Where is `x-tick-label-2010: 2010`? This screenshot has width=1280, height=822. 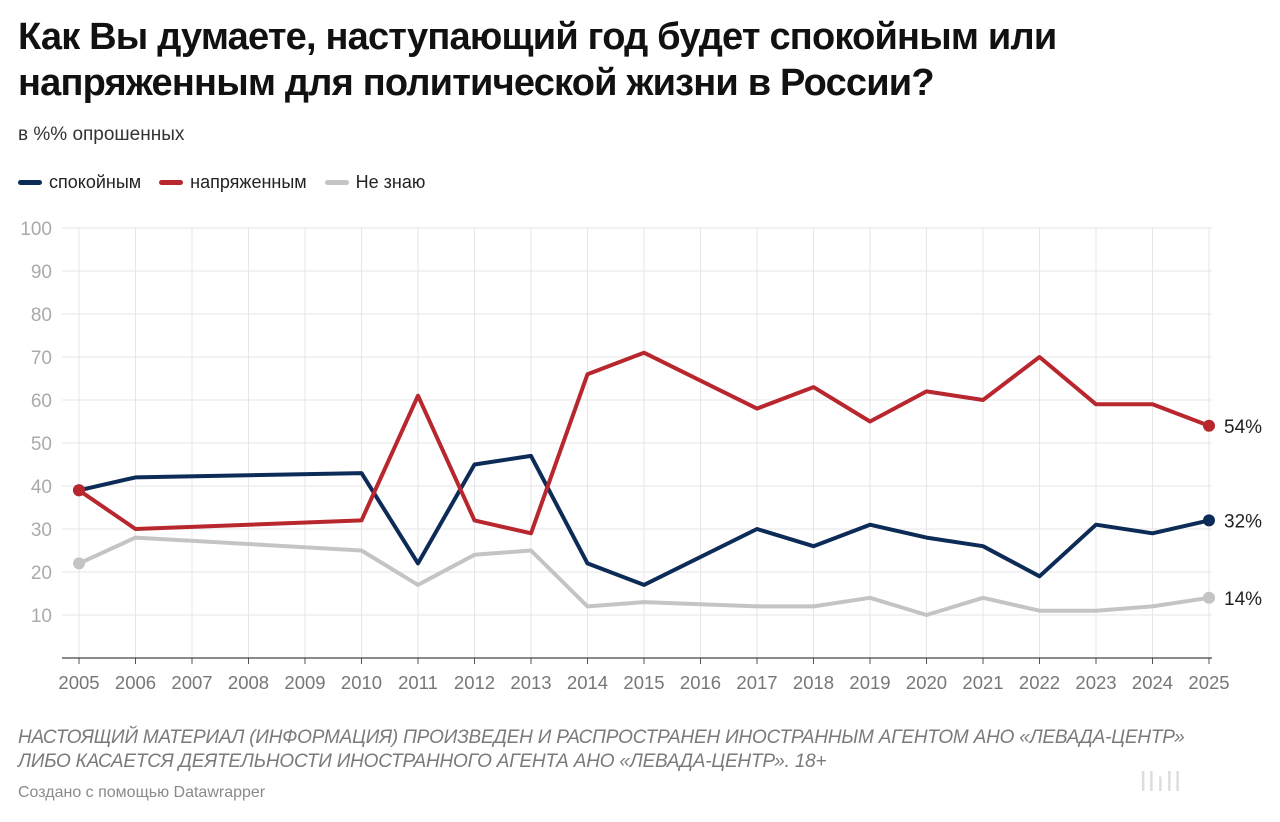
x-tick-label-2010: 2010 is located at coordinates (361, 682).